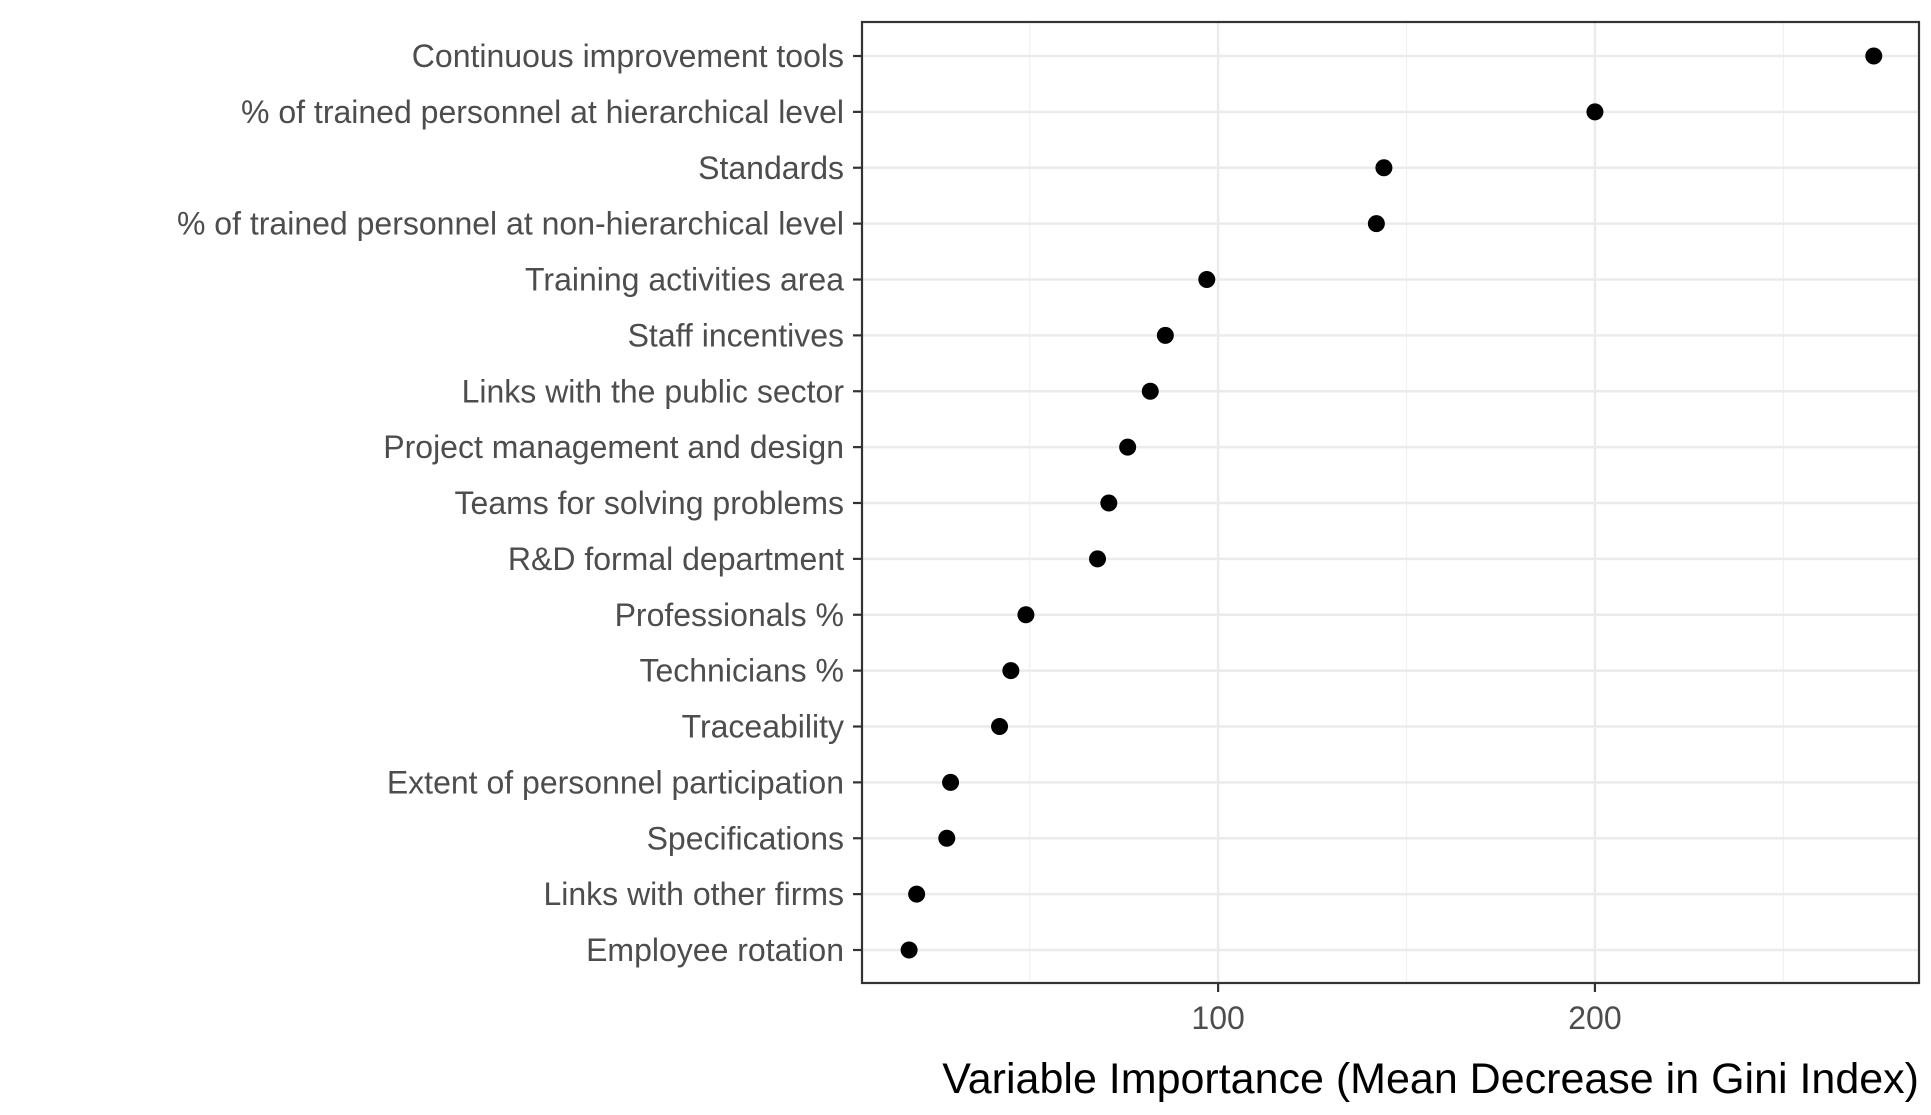 The image size is (1931, 1115). Describe the element at coordinates (745, 838) in the screenshot. I see `y-category-label: Specifications` at that location.